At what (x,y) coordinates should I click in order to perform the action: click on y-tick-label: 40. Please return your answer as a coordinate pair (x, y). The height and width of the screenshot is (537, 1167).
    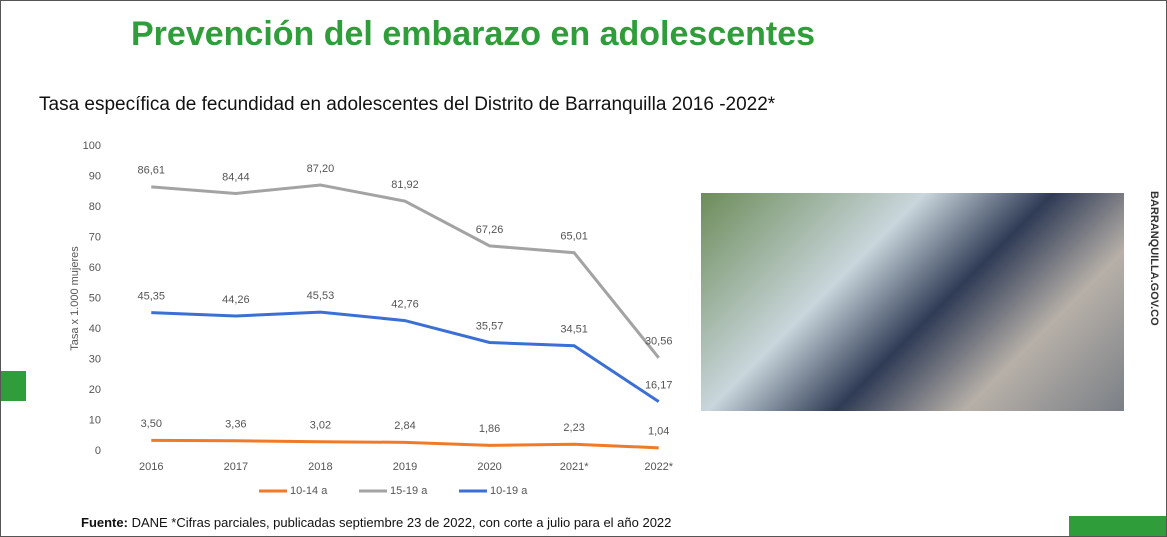
    Looking at the image, I should click on (95, 329).